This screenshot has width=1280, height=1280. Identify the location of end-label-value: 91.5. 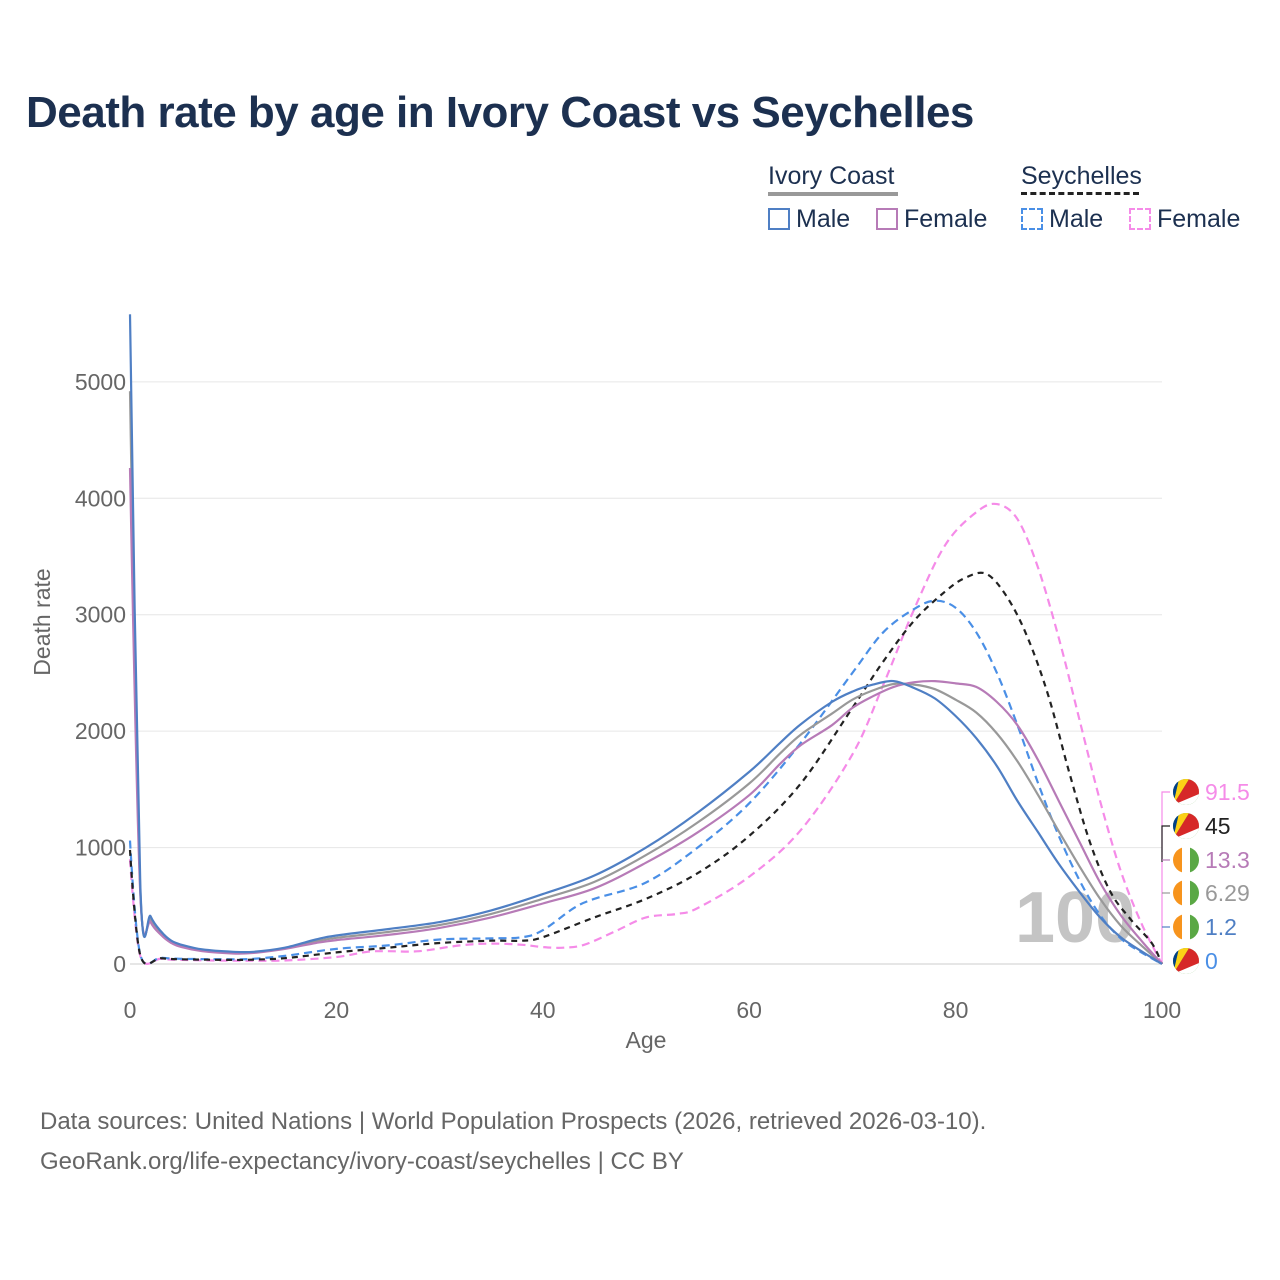
(1227, 792).